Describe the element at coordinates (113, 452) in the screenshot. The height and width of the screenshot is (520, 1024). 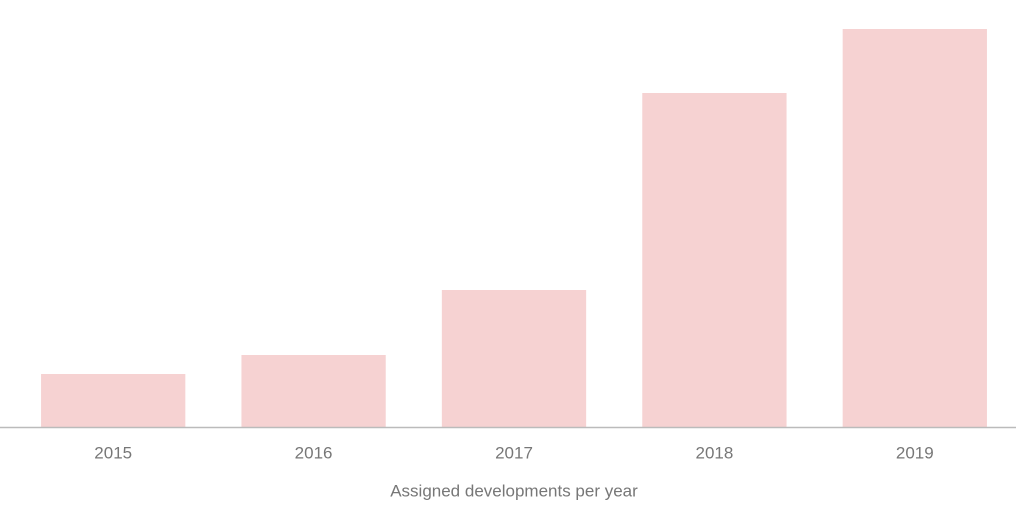
I see `x-tick-label: 2015` at that location.